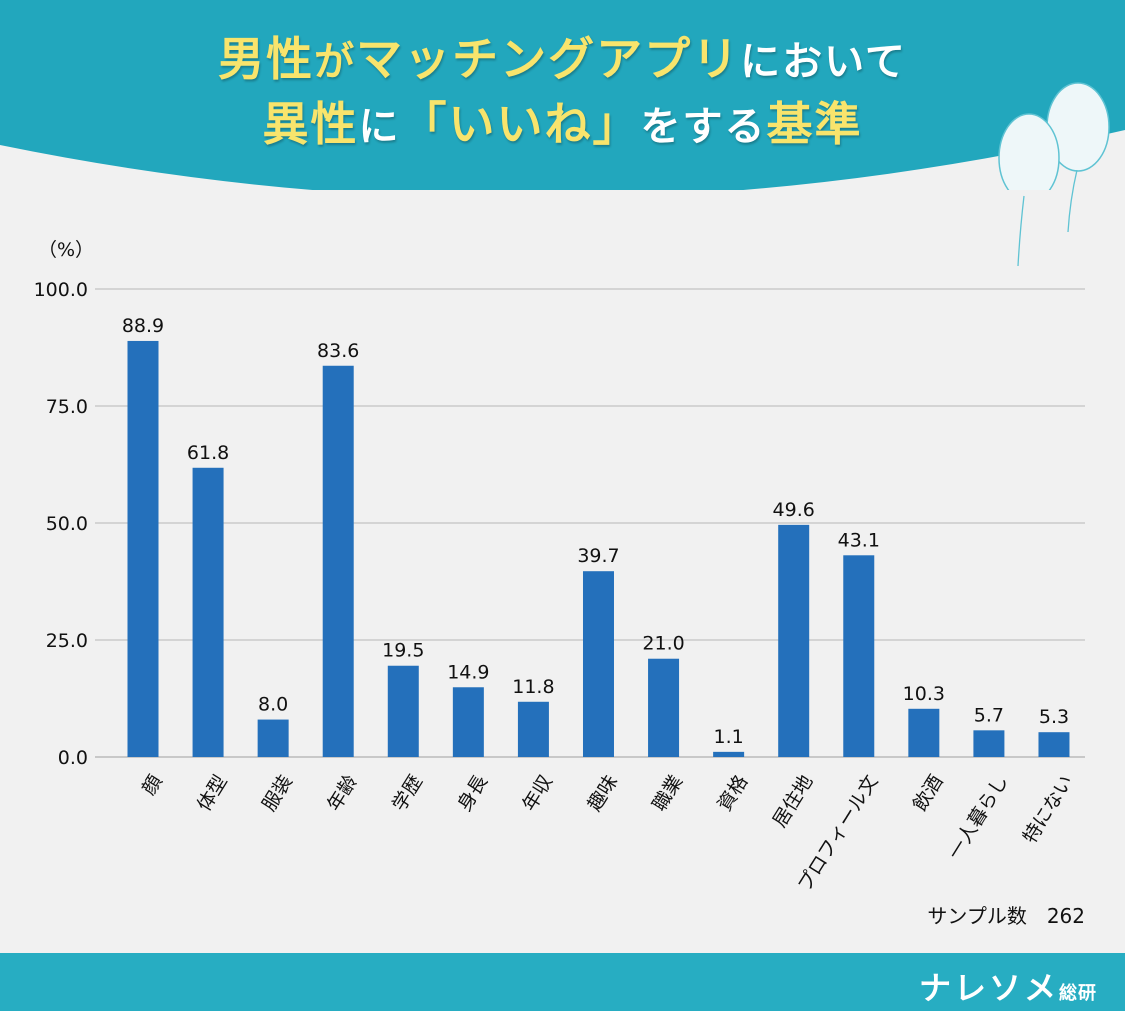 This screenshot has width=1125, height=1011. Describe the element at coordinates (794, 510) in the screenshot. I see `data-label: 49.6` at that location.